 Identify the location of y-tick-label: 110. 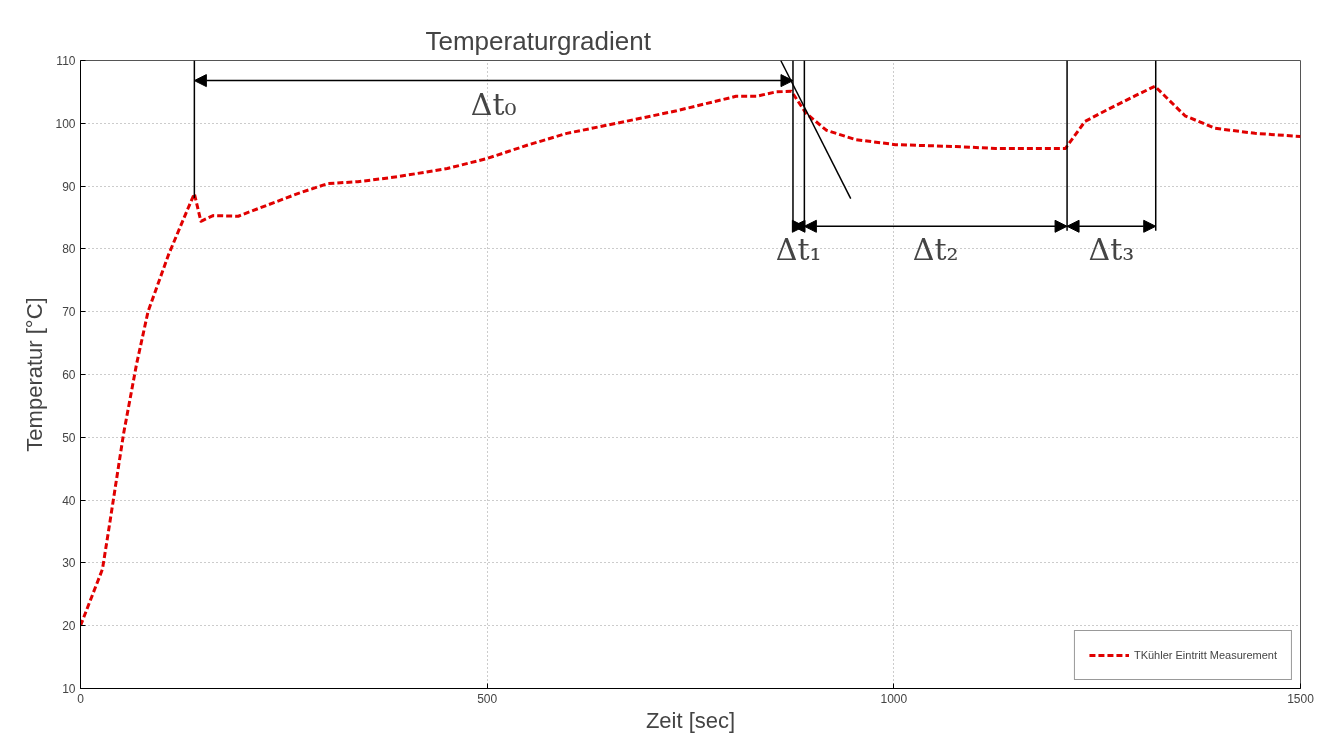
(66, 61).